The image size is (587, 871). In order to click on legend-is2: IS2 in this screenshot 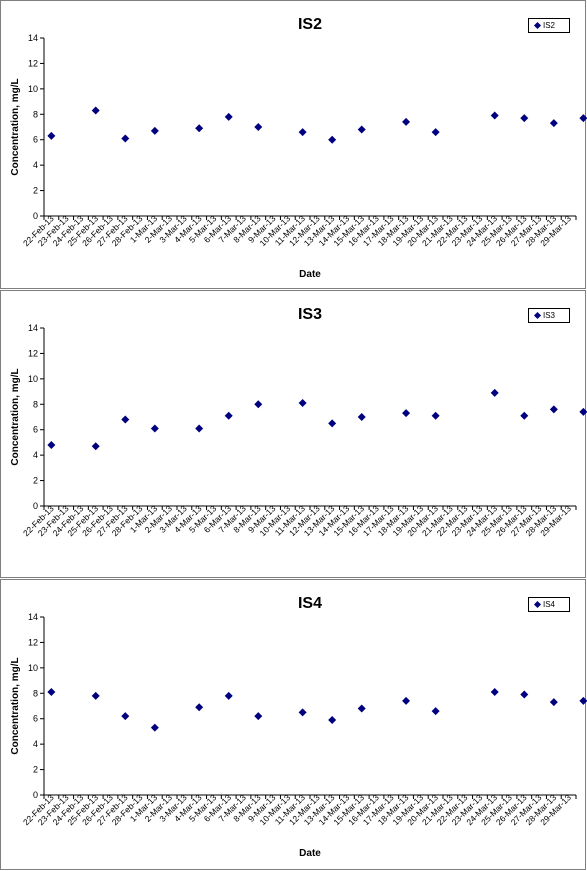, I will do `click(549, 25)`.